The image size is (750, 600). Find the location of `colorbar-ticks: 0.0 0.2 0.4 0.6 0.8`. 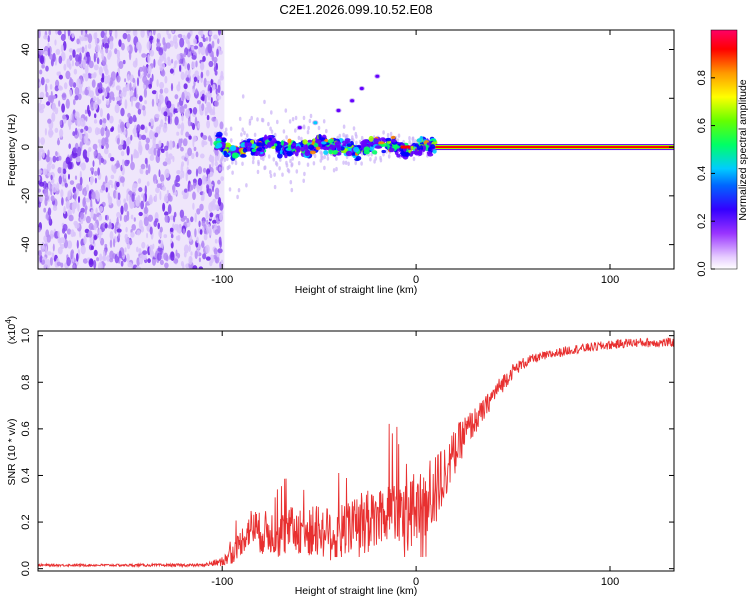

colorbar-ticks: 0.0 0.2 0.4 0.6 0.8 is located at coordinates (705, 173).